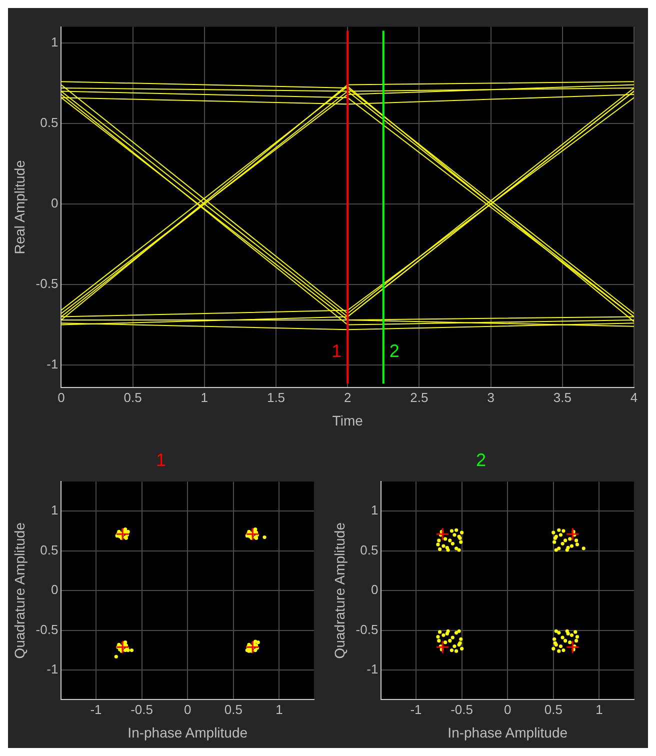 The image size is (656, 756). Describe the element at coordinates (19, 207) in the screenshot. I see `y-axis-title: Real Amplitude` at that location.